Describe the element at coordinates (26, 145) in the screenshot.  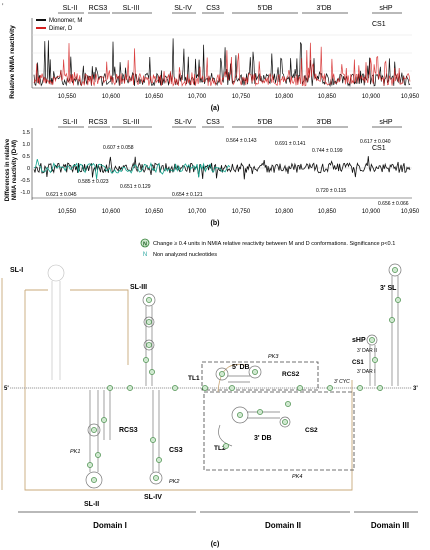
I see `y-tick-label: 1.0` at that location.